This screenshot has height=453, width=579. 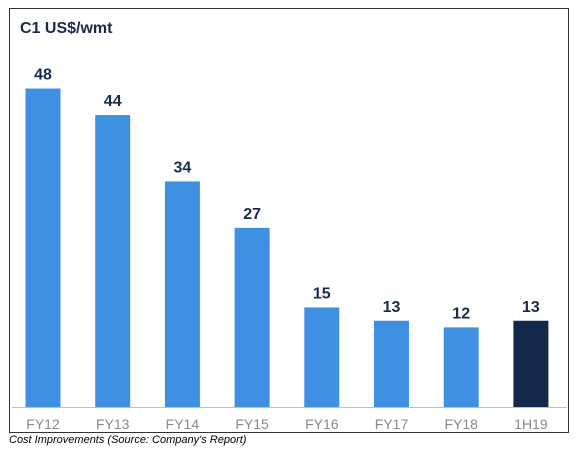 I want to click on data-label: 34, so click(x=183, y=167).